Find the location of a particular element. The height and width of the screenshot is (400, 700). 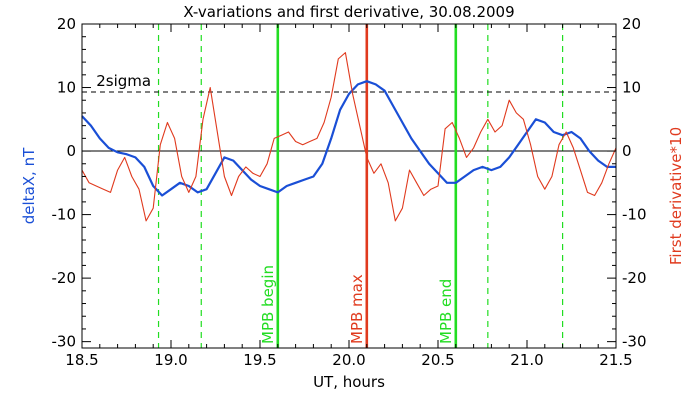

y-tick-label-right-4: 10 is located at coordinates (631, 88).